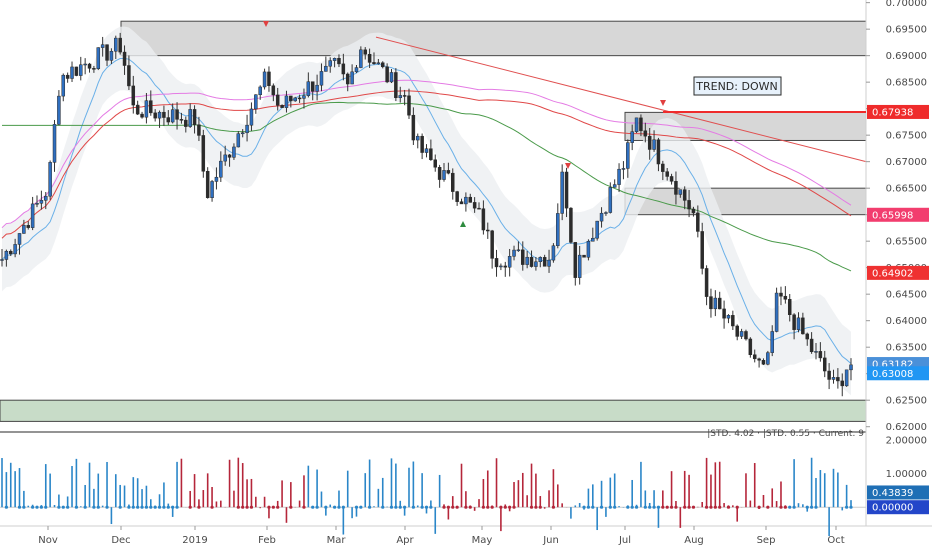 The width and height of the screenshot is (932, 550). I want to click on x-tick-label: Jun, so click(550, 540).